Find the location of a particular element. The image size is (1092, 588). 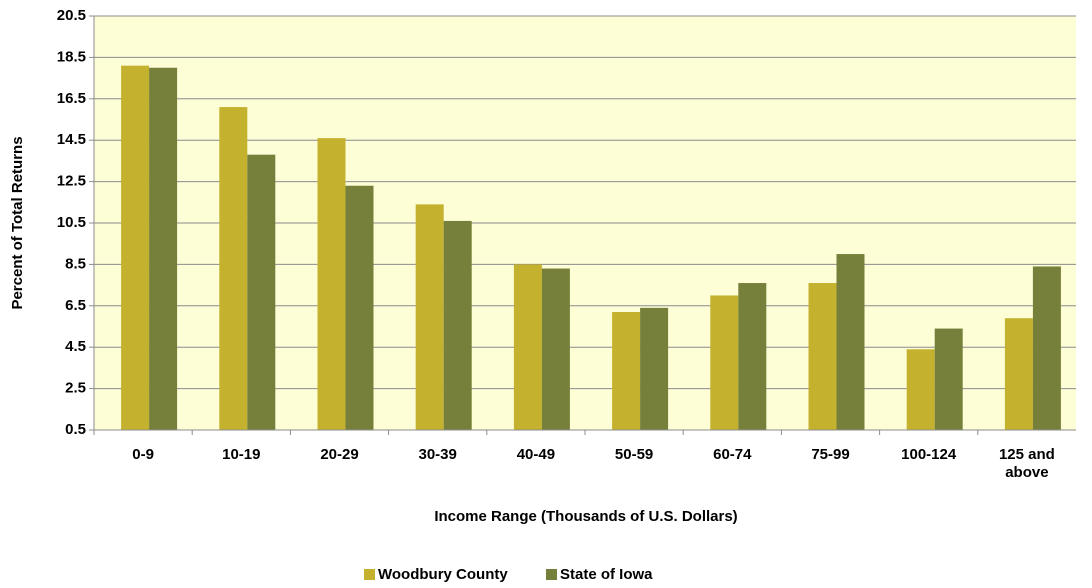

y-tick-label: 8.5 is located at coordinates (75, 263).